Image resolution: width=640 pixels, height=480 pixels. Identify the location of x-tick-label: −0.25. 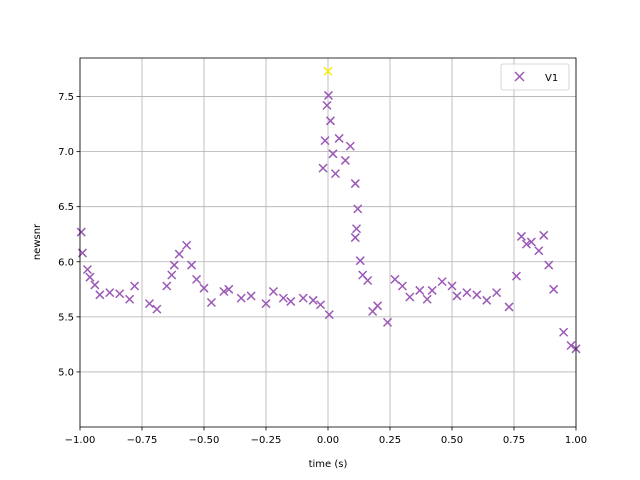
(266, 440).